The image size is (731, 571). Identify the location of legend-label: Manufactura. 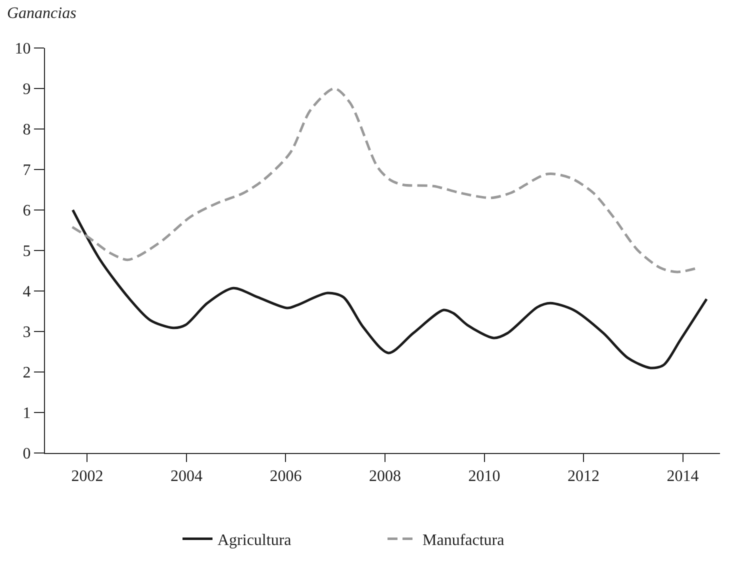
(463, 540).